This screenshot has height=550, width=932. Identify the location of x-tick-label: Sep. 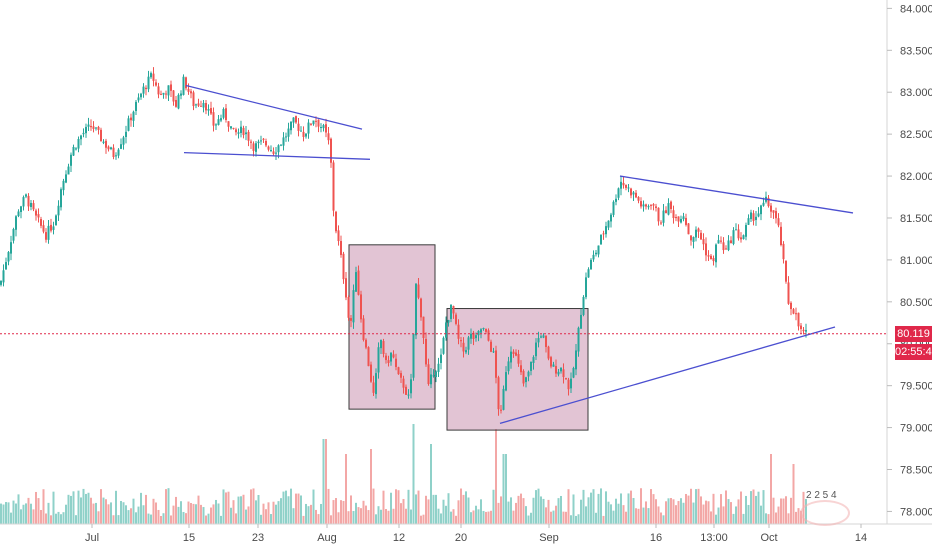
(549, 538).